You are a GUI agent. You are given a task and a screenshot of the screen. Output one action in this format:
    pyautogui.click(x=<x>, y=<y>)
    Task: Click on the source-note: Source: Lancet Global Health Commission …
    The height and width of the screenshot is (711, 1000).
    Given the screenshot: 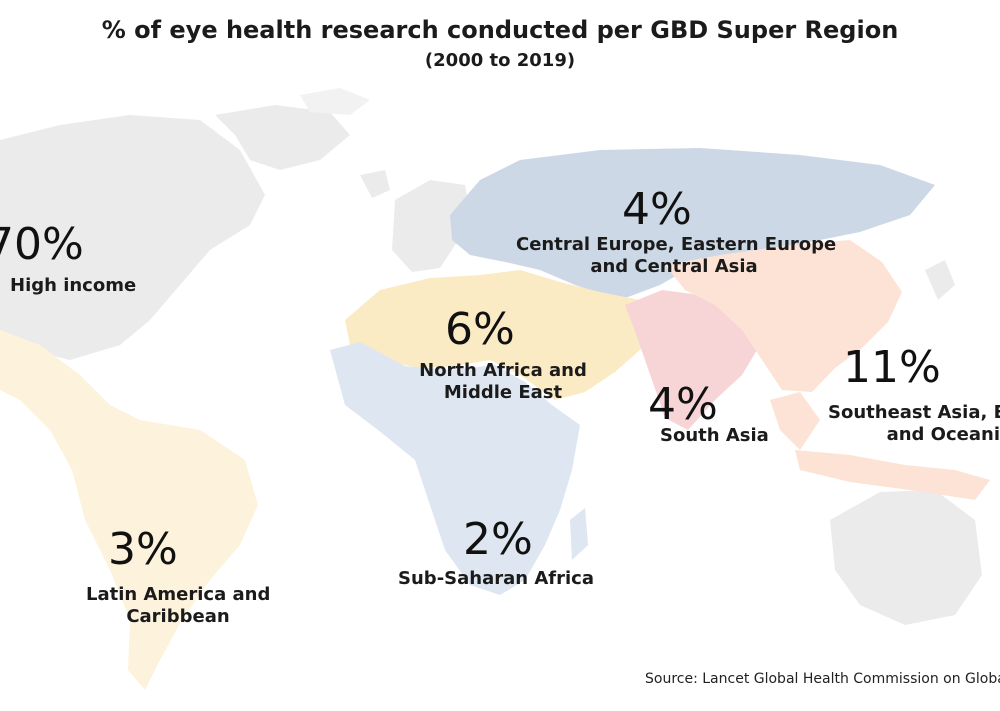 What is the action you would take?
    pyautogui.click(x=822, y=679)
    